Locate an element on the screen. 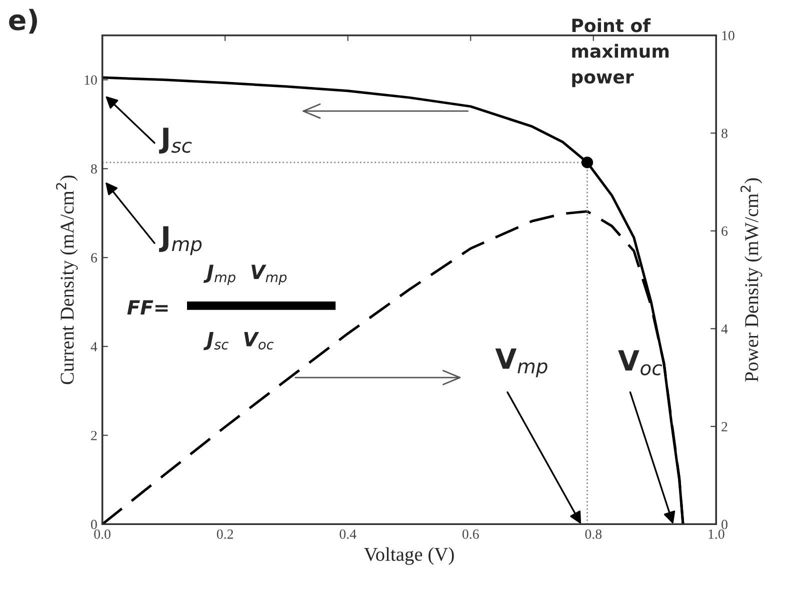  x-tick-label: 0.4 is located at coordinates (348, 534).